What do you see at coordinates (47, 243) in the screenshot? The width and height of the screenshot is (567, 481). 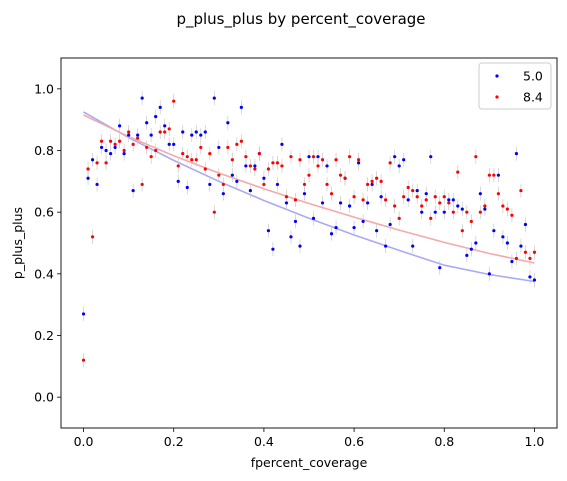 I see `y-axis-ticks: 0.0 0.2 0.4 0.6 0.8 1.0` at bounding box center [47, 243].